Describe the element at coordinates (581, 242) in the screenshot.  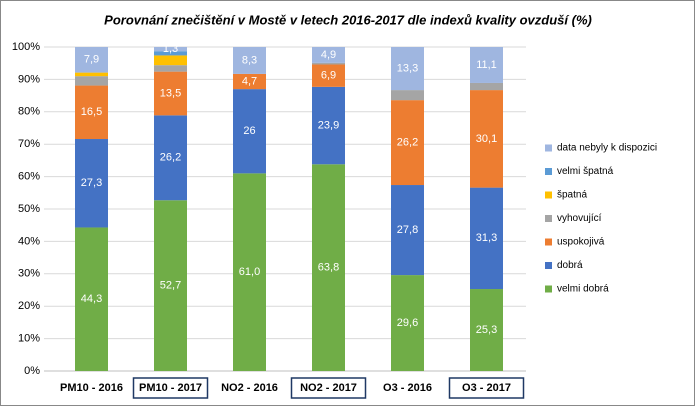
I see `legend-label: uspokojivá` at that location.